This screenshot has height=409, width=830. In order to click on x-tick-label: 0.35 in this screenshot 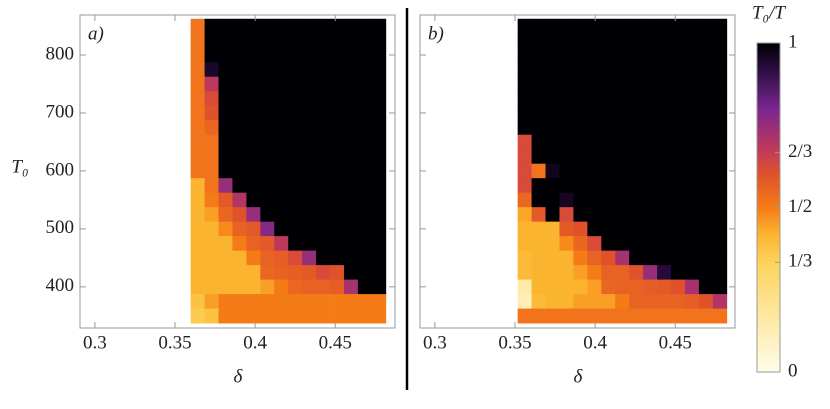, I will do `click(174, 342)`.